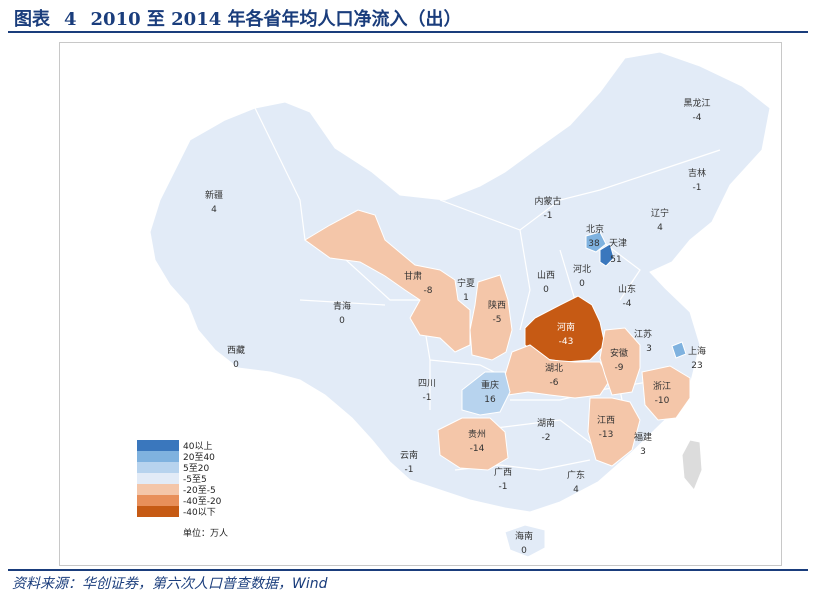 The height and width of the screenshot is (604, 815). I want to click on figure-title: 图表 4 2010 至 2014 年各省年均人口净流入（出）, so click(238, 18).